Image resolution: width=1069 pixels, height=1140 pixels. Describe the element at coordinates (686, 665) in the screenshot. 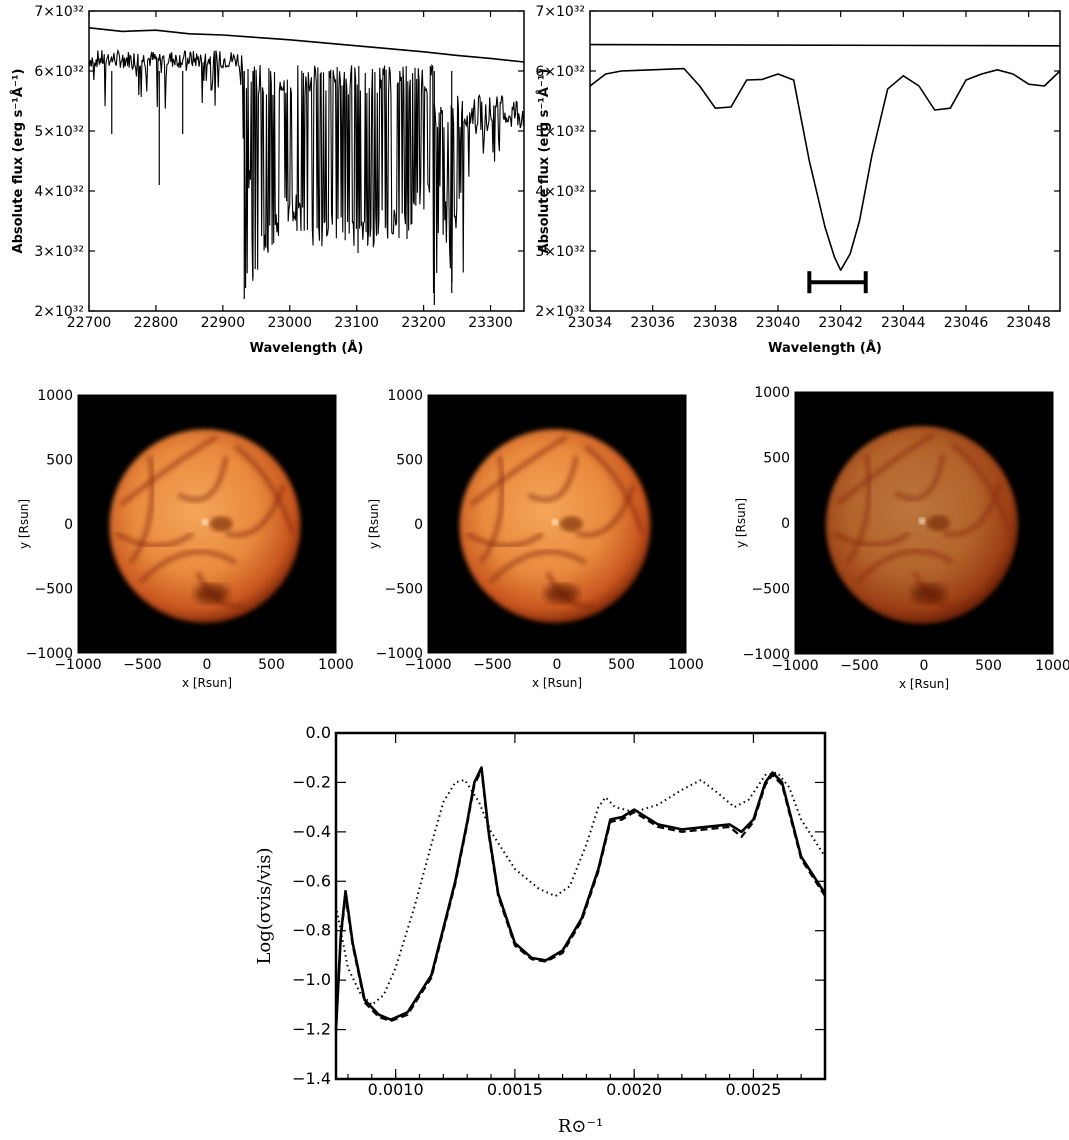

I see `stellar-image-2-xtick-label: 1000` at that location.